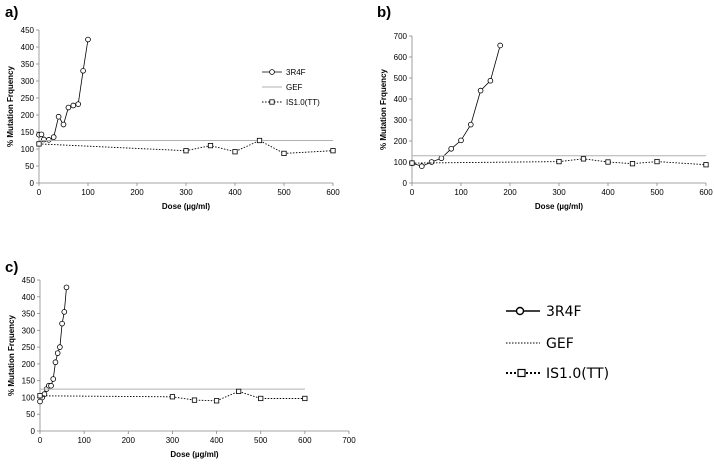 The width and height of the screenshot is (714, 468). I want to click on legend-marker-circle, so click(272, 72).